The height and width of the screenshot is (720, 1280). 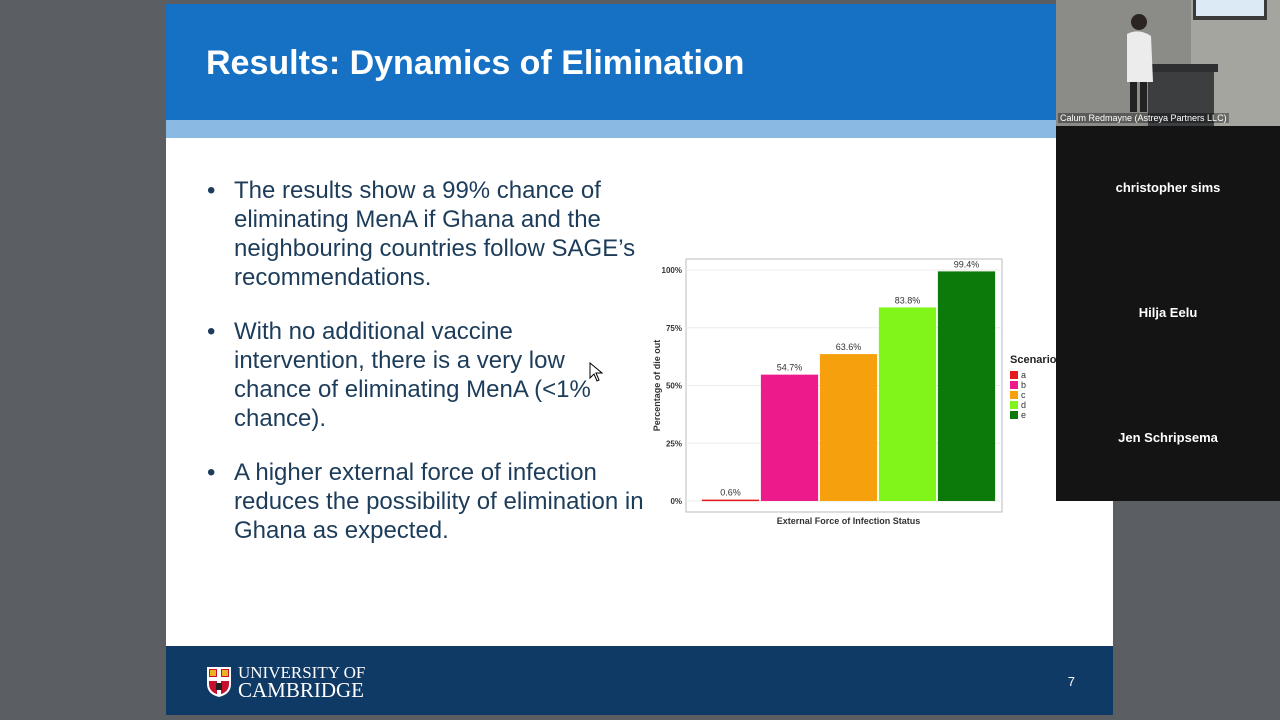 What do you see at coordinates (1023, 395) in the screenshot?
I see `legend-label: c` at bounding box center [1023, 395].